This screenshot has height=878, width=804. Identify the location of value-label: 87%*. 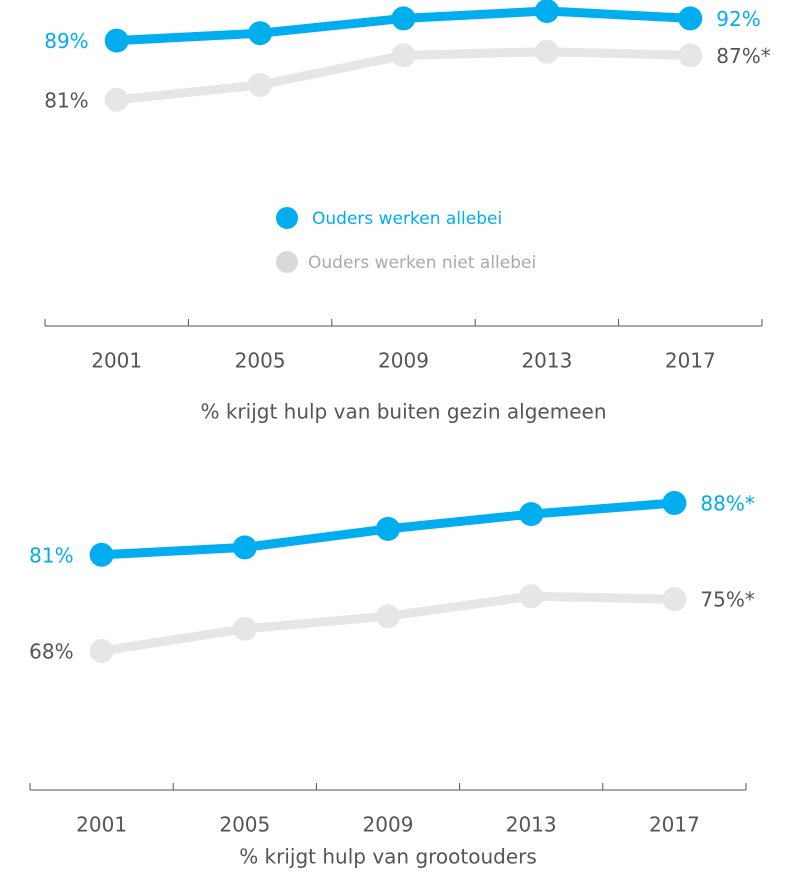
(743, 56).